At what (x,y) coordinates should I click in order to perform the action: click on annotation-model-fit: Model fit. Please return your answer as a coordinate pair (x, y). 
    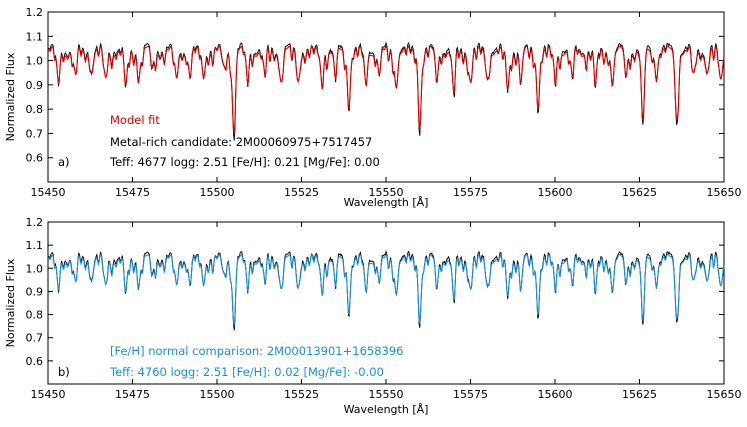
    Looking at the image, I should click on (135, 120).